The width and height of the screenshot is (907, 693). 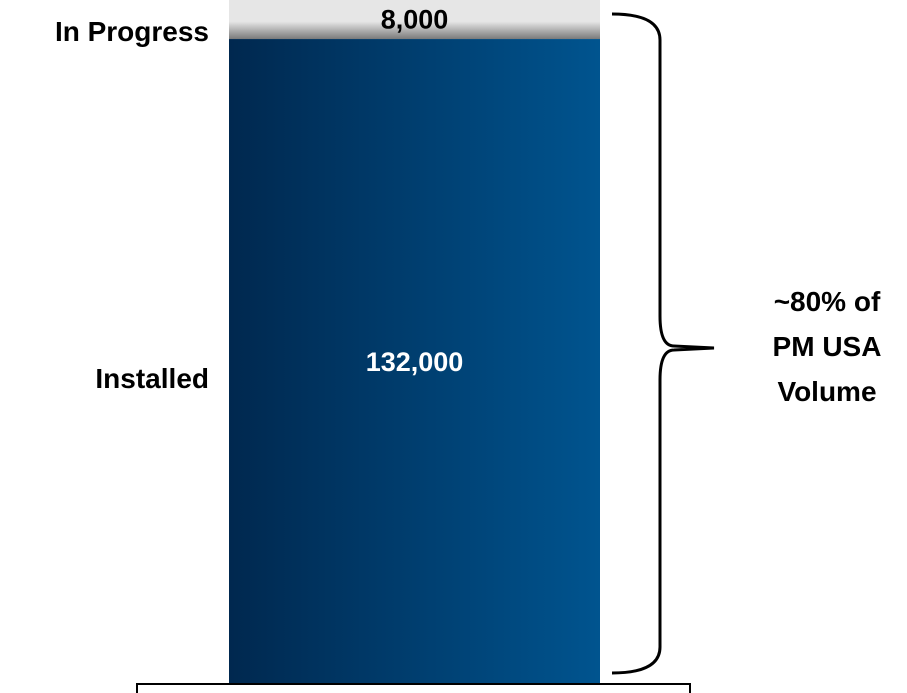 I want to click on data-label-installed: 132,000, so click(x=415, y=362).